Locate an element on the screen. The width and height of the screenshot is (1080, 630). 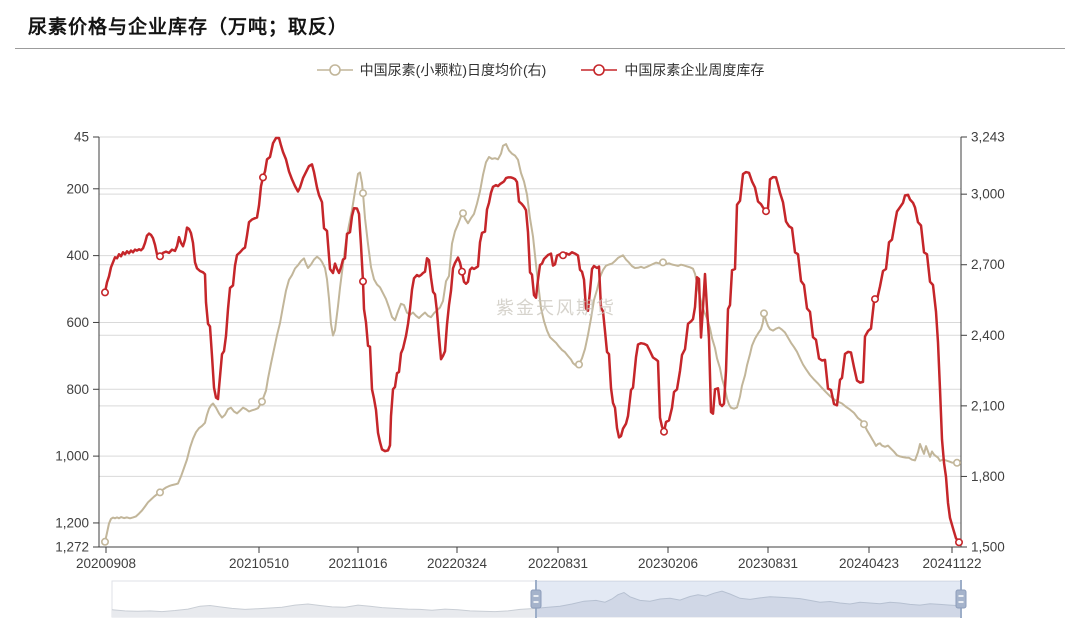
watermark: 紫金天风期货 is located at coordinates (556, 308).